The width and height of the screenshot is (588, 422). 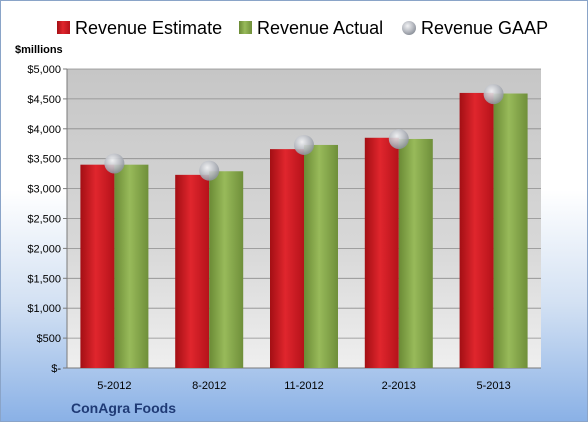 I want to click on x-tick-label: 5-2012, so click(x=114, y=386).